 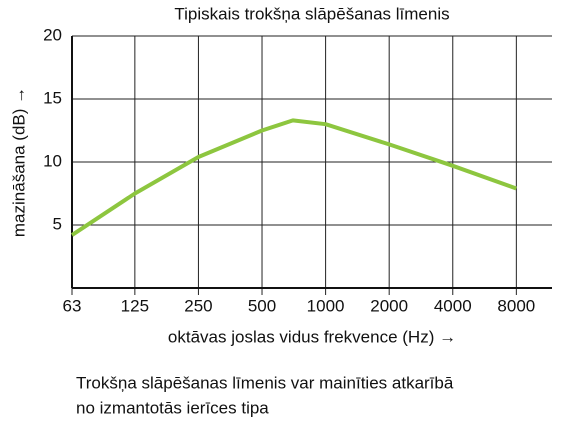 What do you see at coordinates (52, 34) in the screenshot?
I see `y-tick-label: 20` at bounding box center [52, 34].